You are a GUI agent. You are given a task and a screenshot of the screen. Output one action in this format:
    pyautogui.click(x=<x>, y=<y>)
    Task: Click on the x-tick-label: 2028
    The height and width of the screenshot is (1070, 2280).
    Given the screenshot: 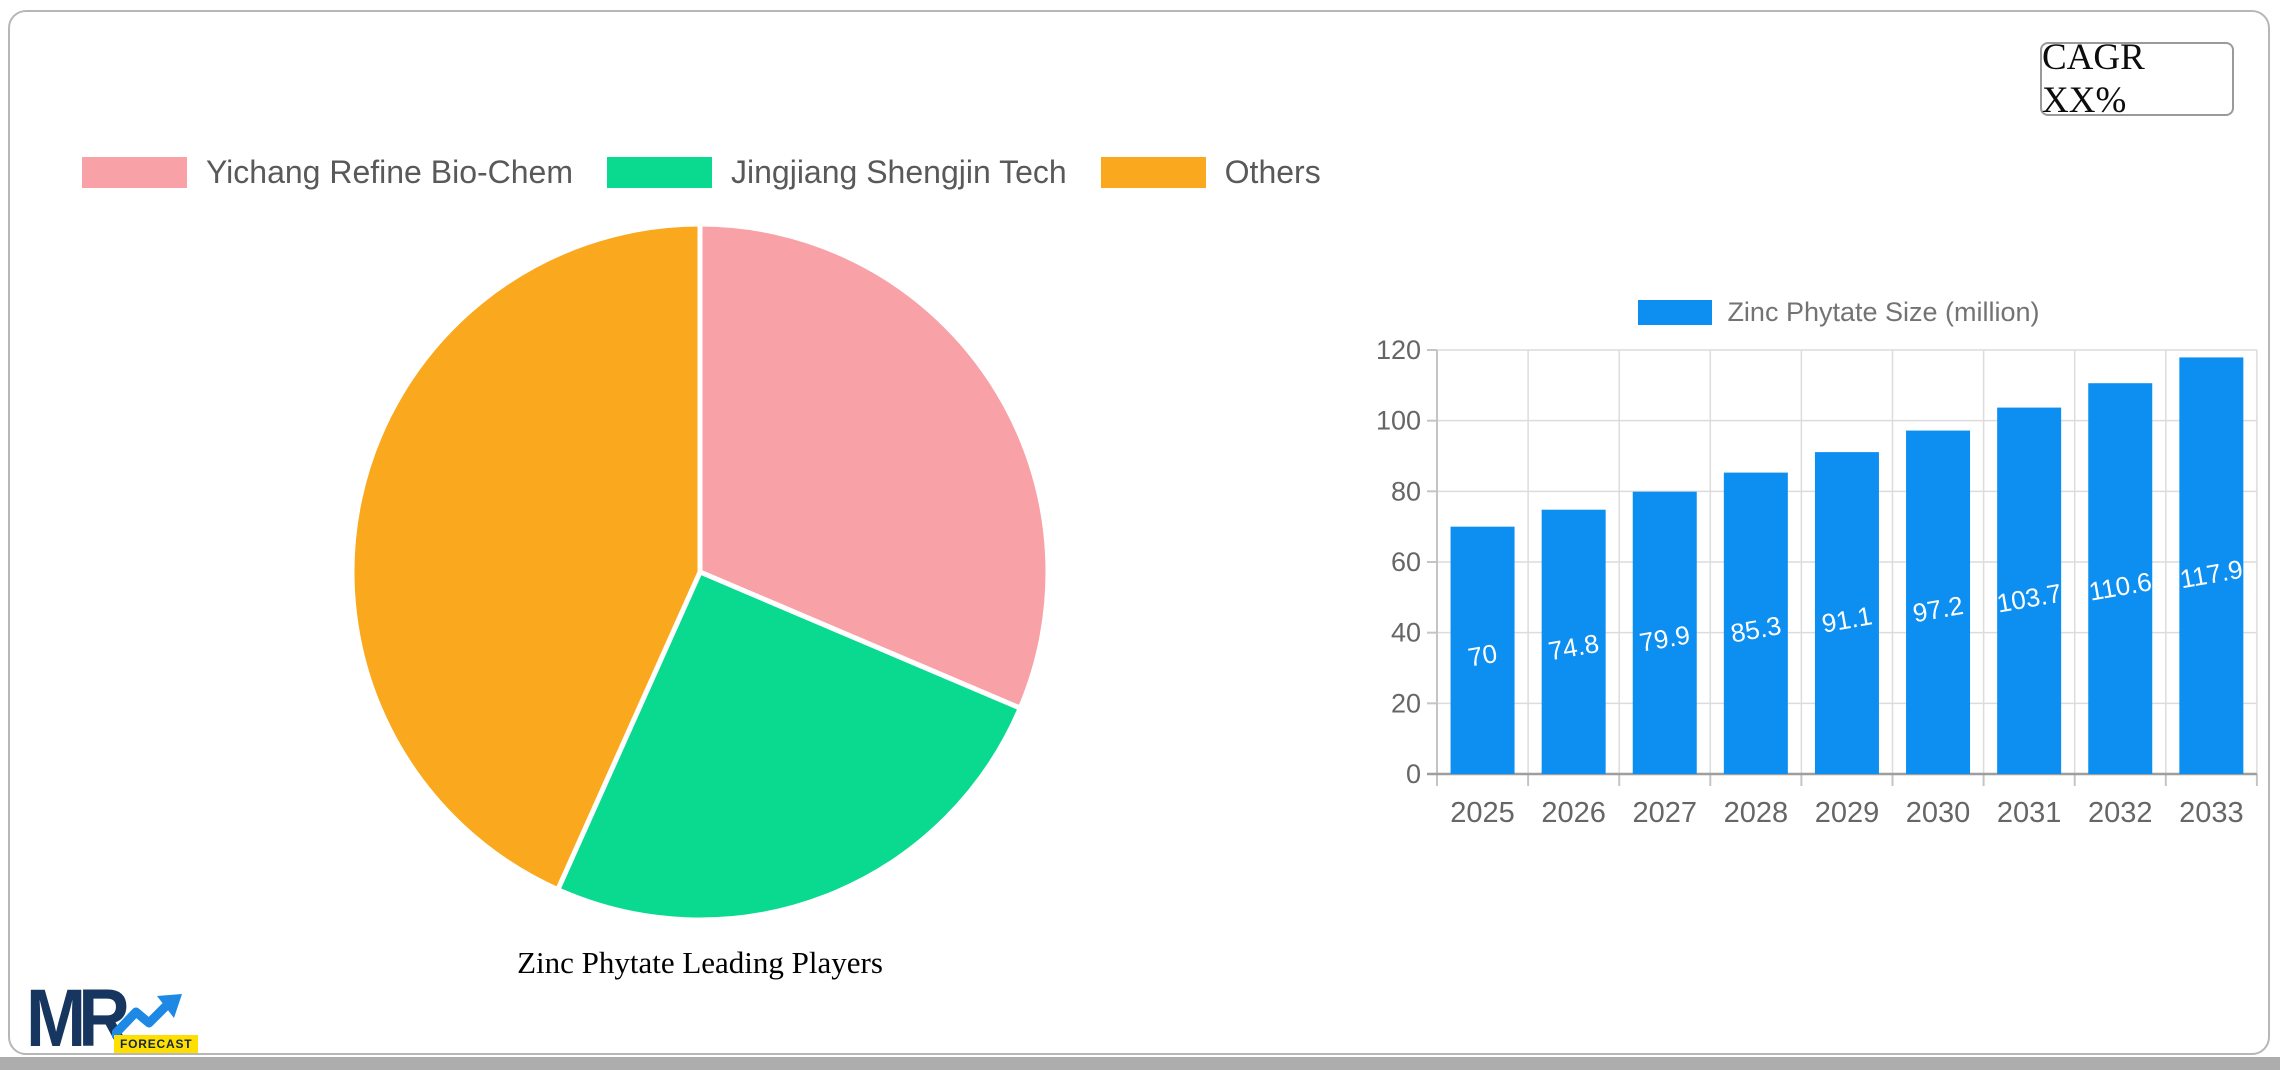 What is the action you would take?
    pyautogui.click(x=1756, y=812)
    